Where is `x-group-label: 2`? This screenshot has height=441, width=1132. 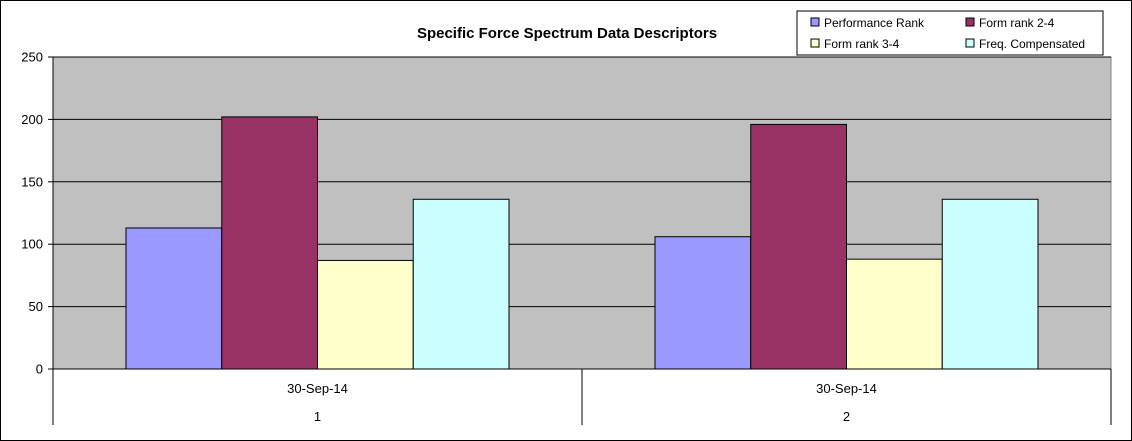 x-group-label: 2 is located at coordinates (846, 416).